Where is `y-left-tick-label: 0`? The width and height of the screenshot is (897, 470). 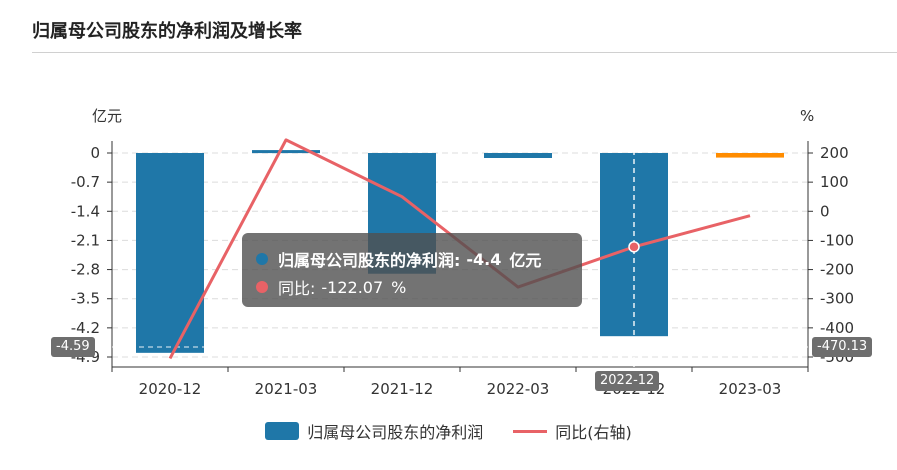
y-left-tick-label: 0 is located at coordinates (95, 153).